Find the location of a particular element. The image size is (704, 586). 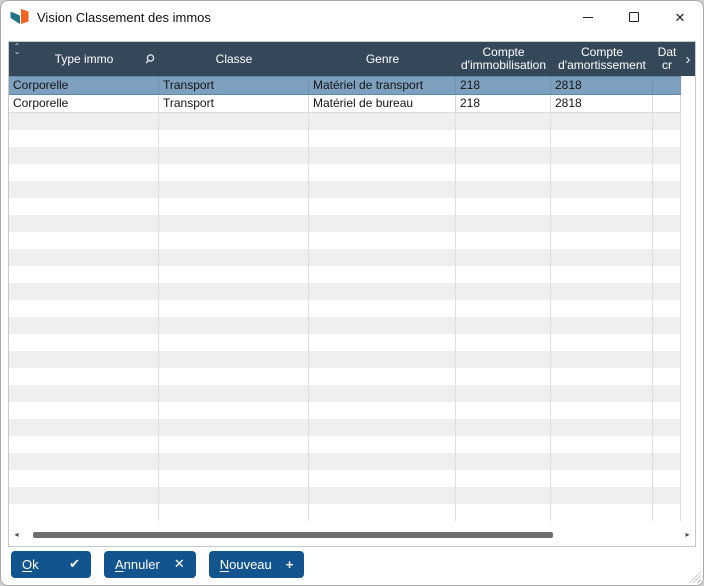

close-button: ✕ is located at coordinates (680, 17).